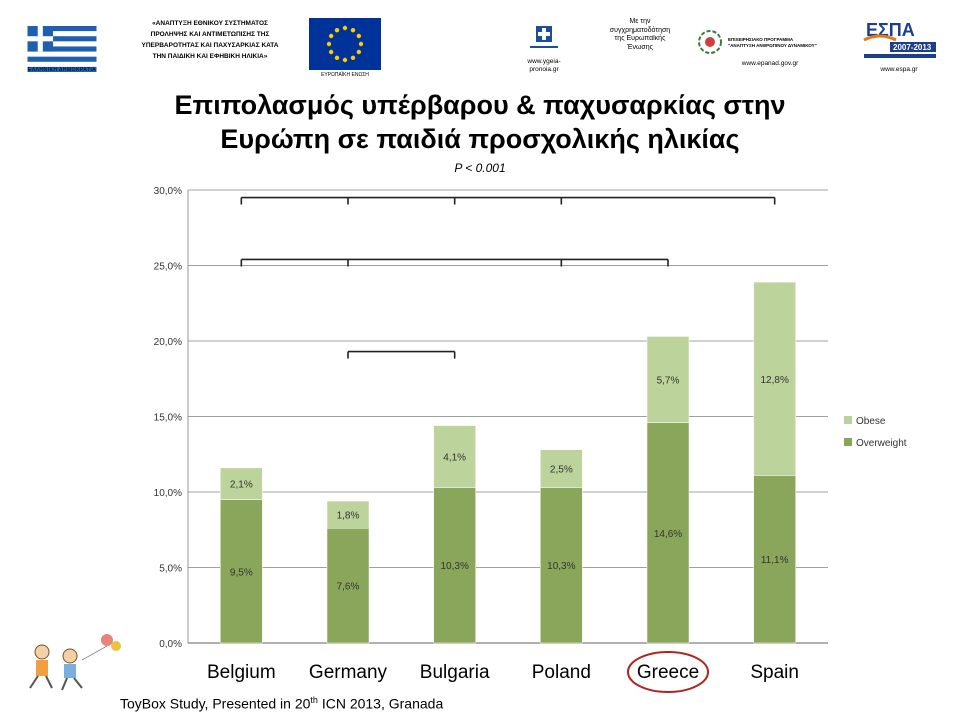 The image size is (960, 720). I want to click on epan-line: ΕΠΙΧΕΙΡΗΣΙΑΚΟ ΠΡΟΓΡΑΜΜΑ, so click(761, 39).